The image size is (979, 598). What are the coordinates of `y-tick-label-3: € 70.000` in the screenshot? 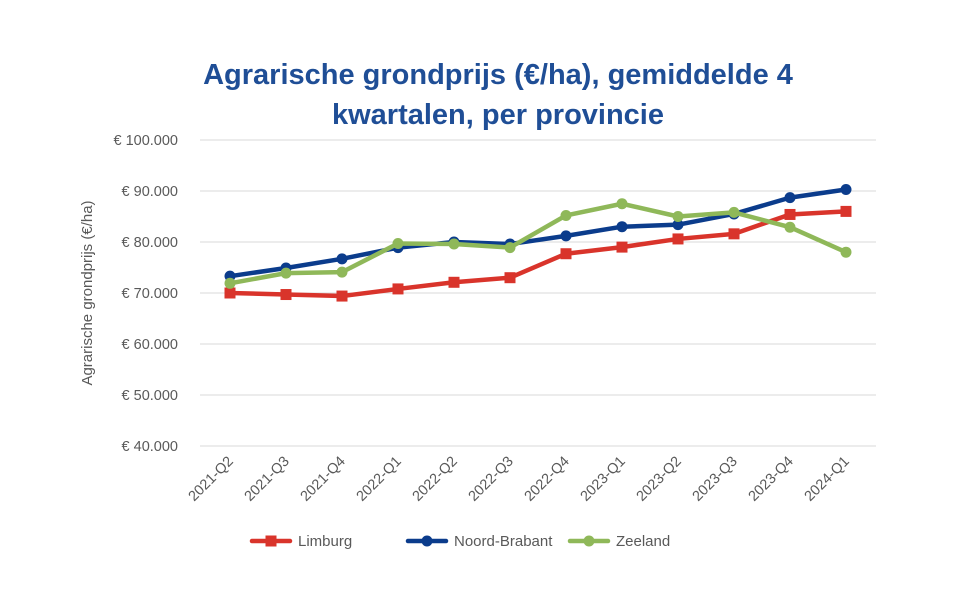 It's located at (150, 294).